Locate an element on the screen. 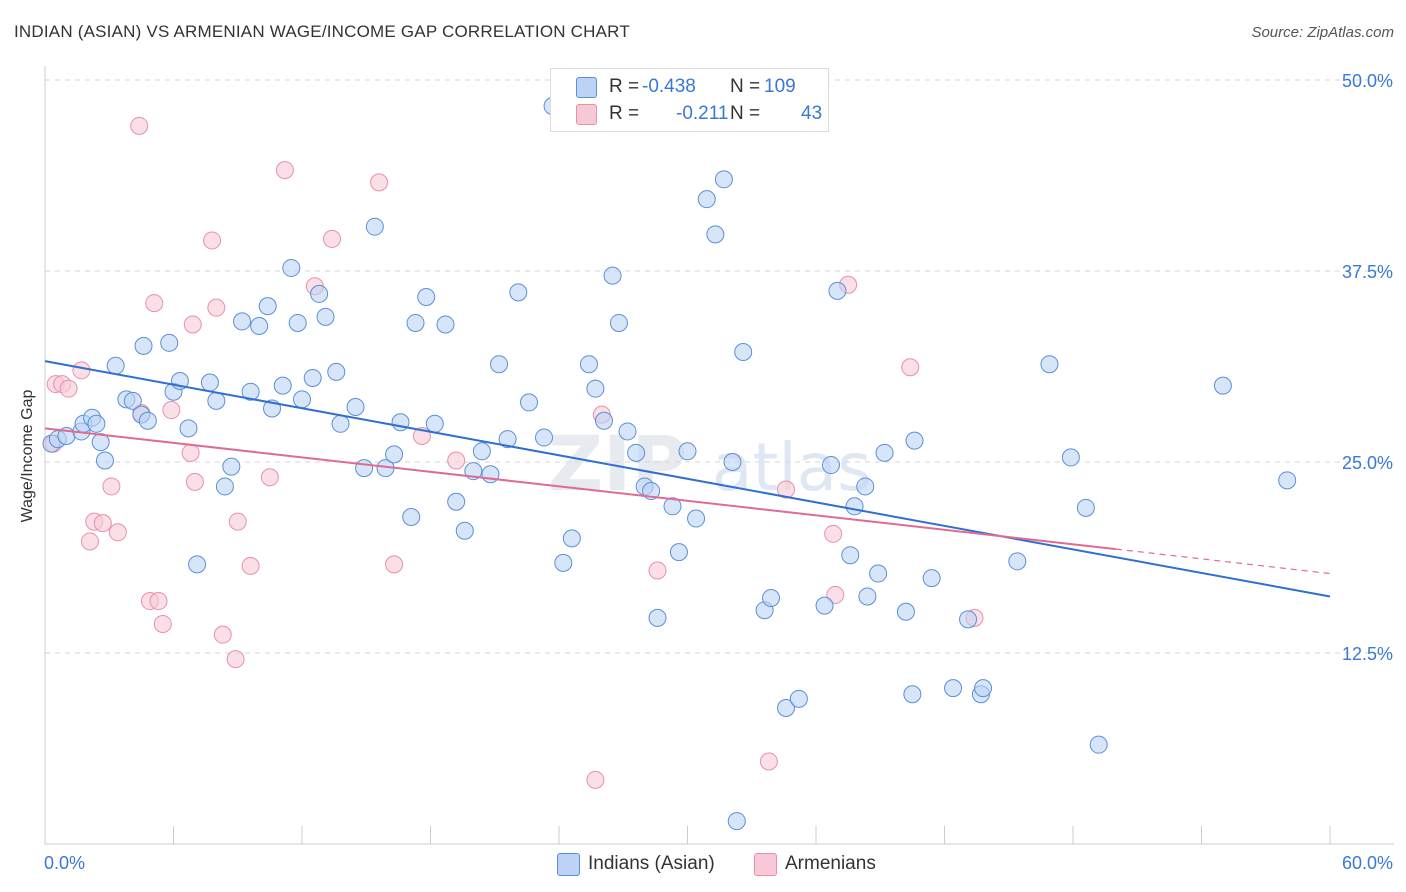  y-tick-label: 37.5% is located at coordinates (1367, 272).